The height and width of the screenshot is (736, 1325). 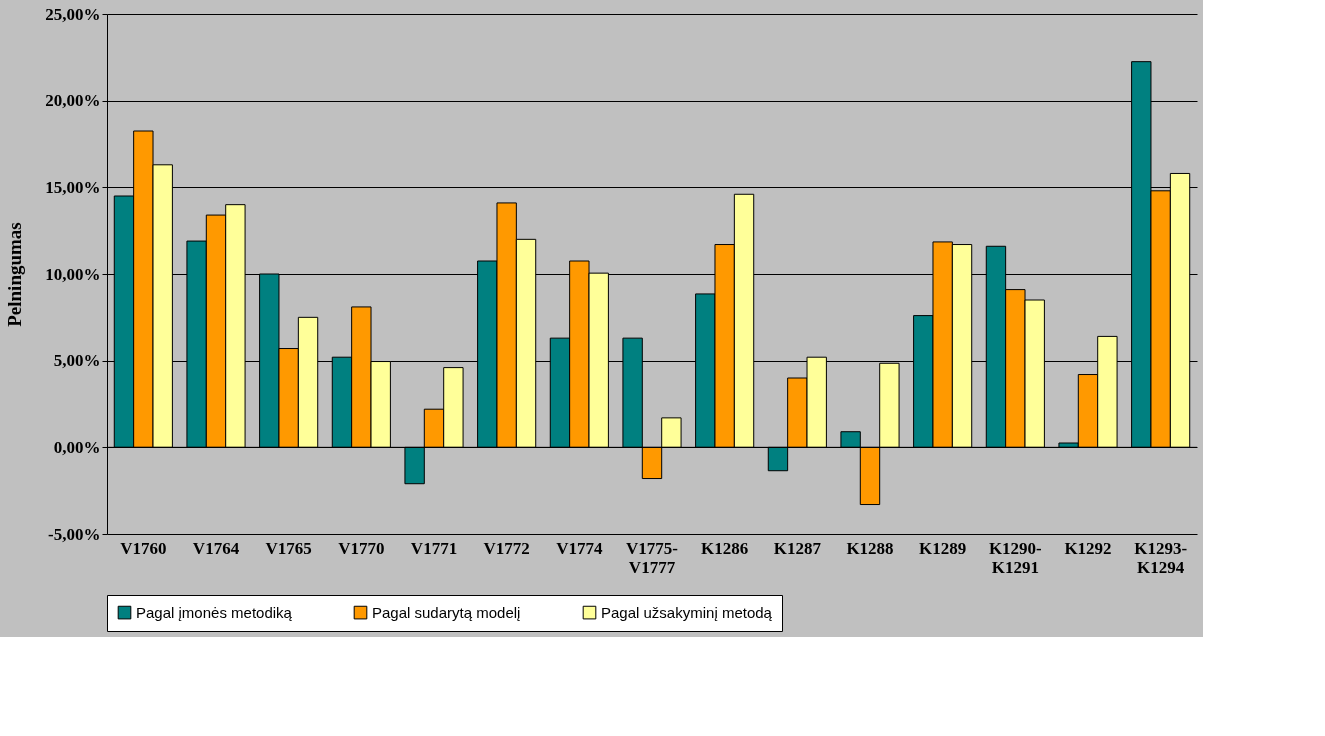 I want to click on x-tick-label: V1772, so click(x=506, y=548).